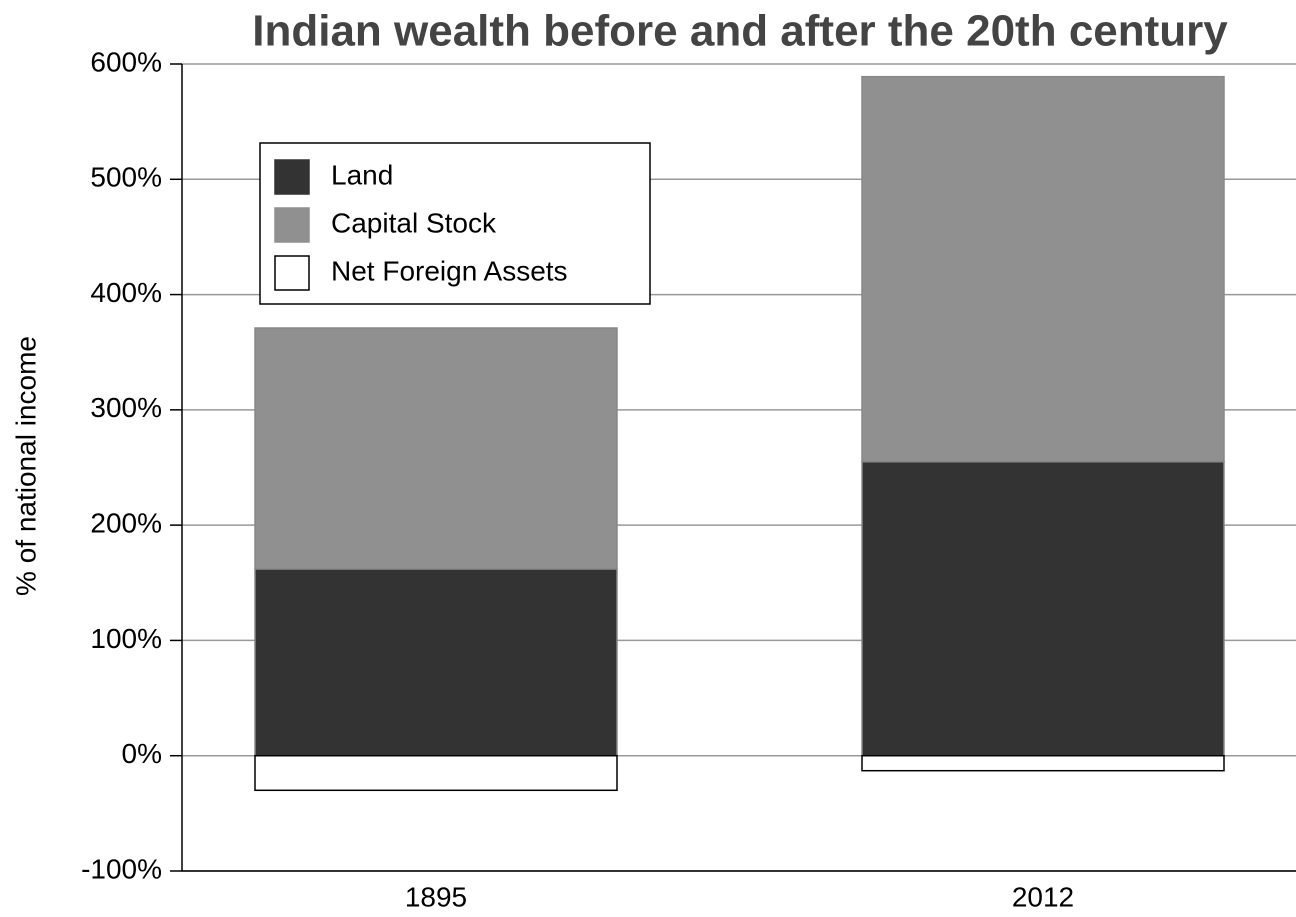  Describe the element at coordinates (414, 222) in the screenshot. I see `legend-label: Capital Stock` at that location.